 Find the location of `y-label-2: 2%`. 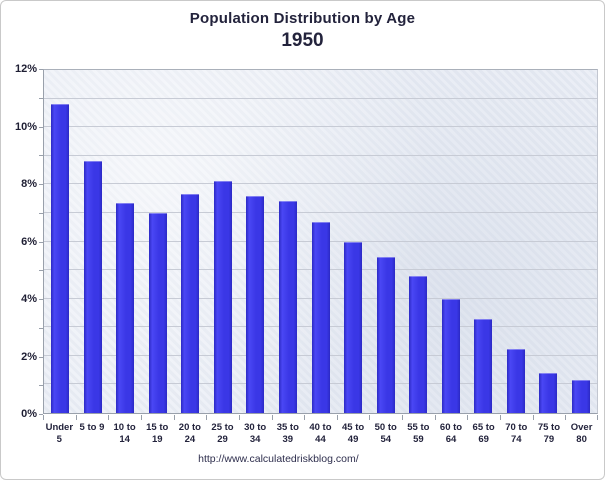

y-label-2: 2% is located at coordinates (29, 356).